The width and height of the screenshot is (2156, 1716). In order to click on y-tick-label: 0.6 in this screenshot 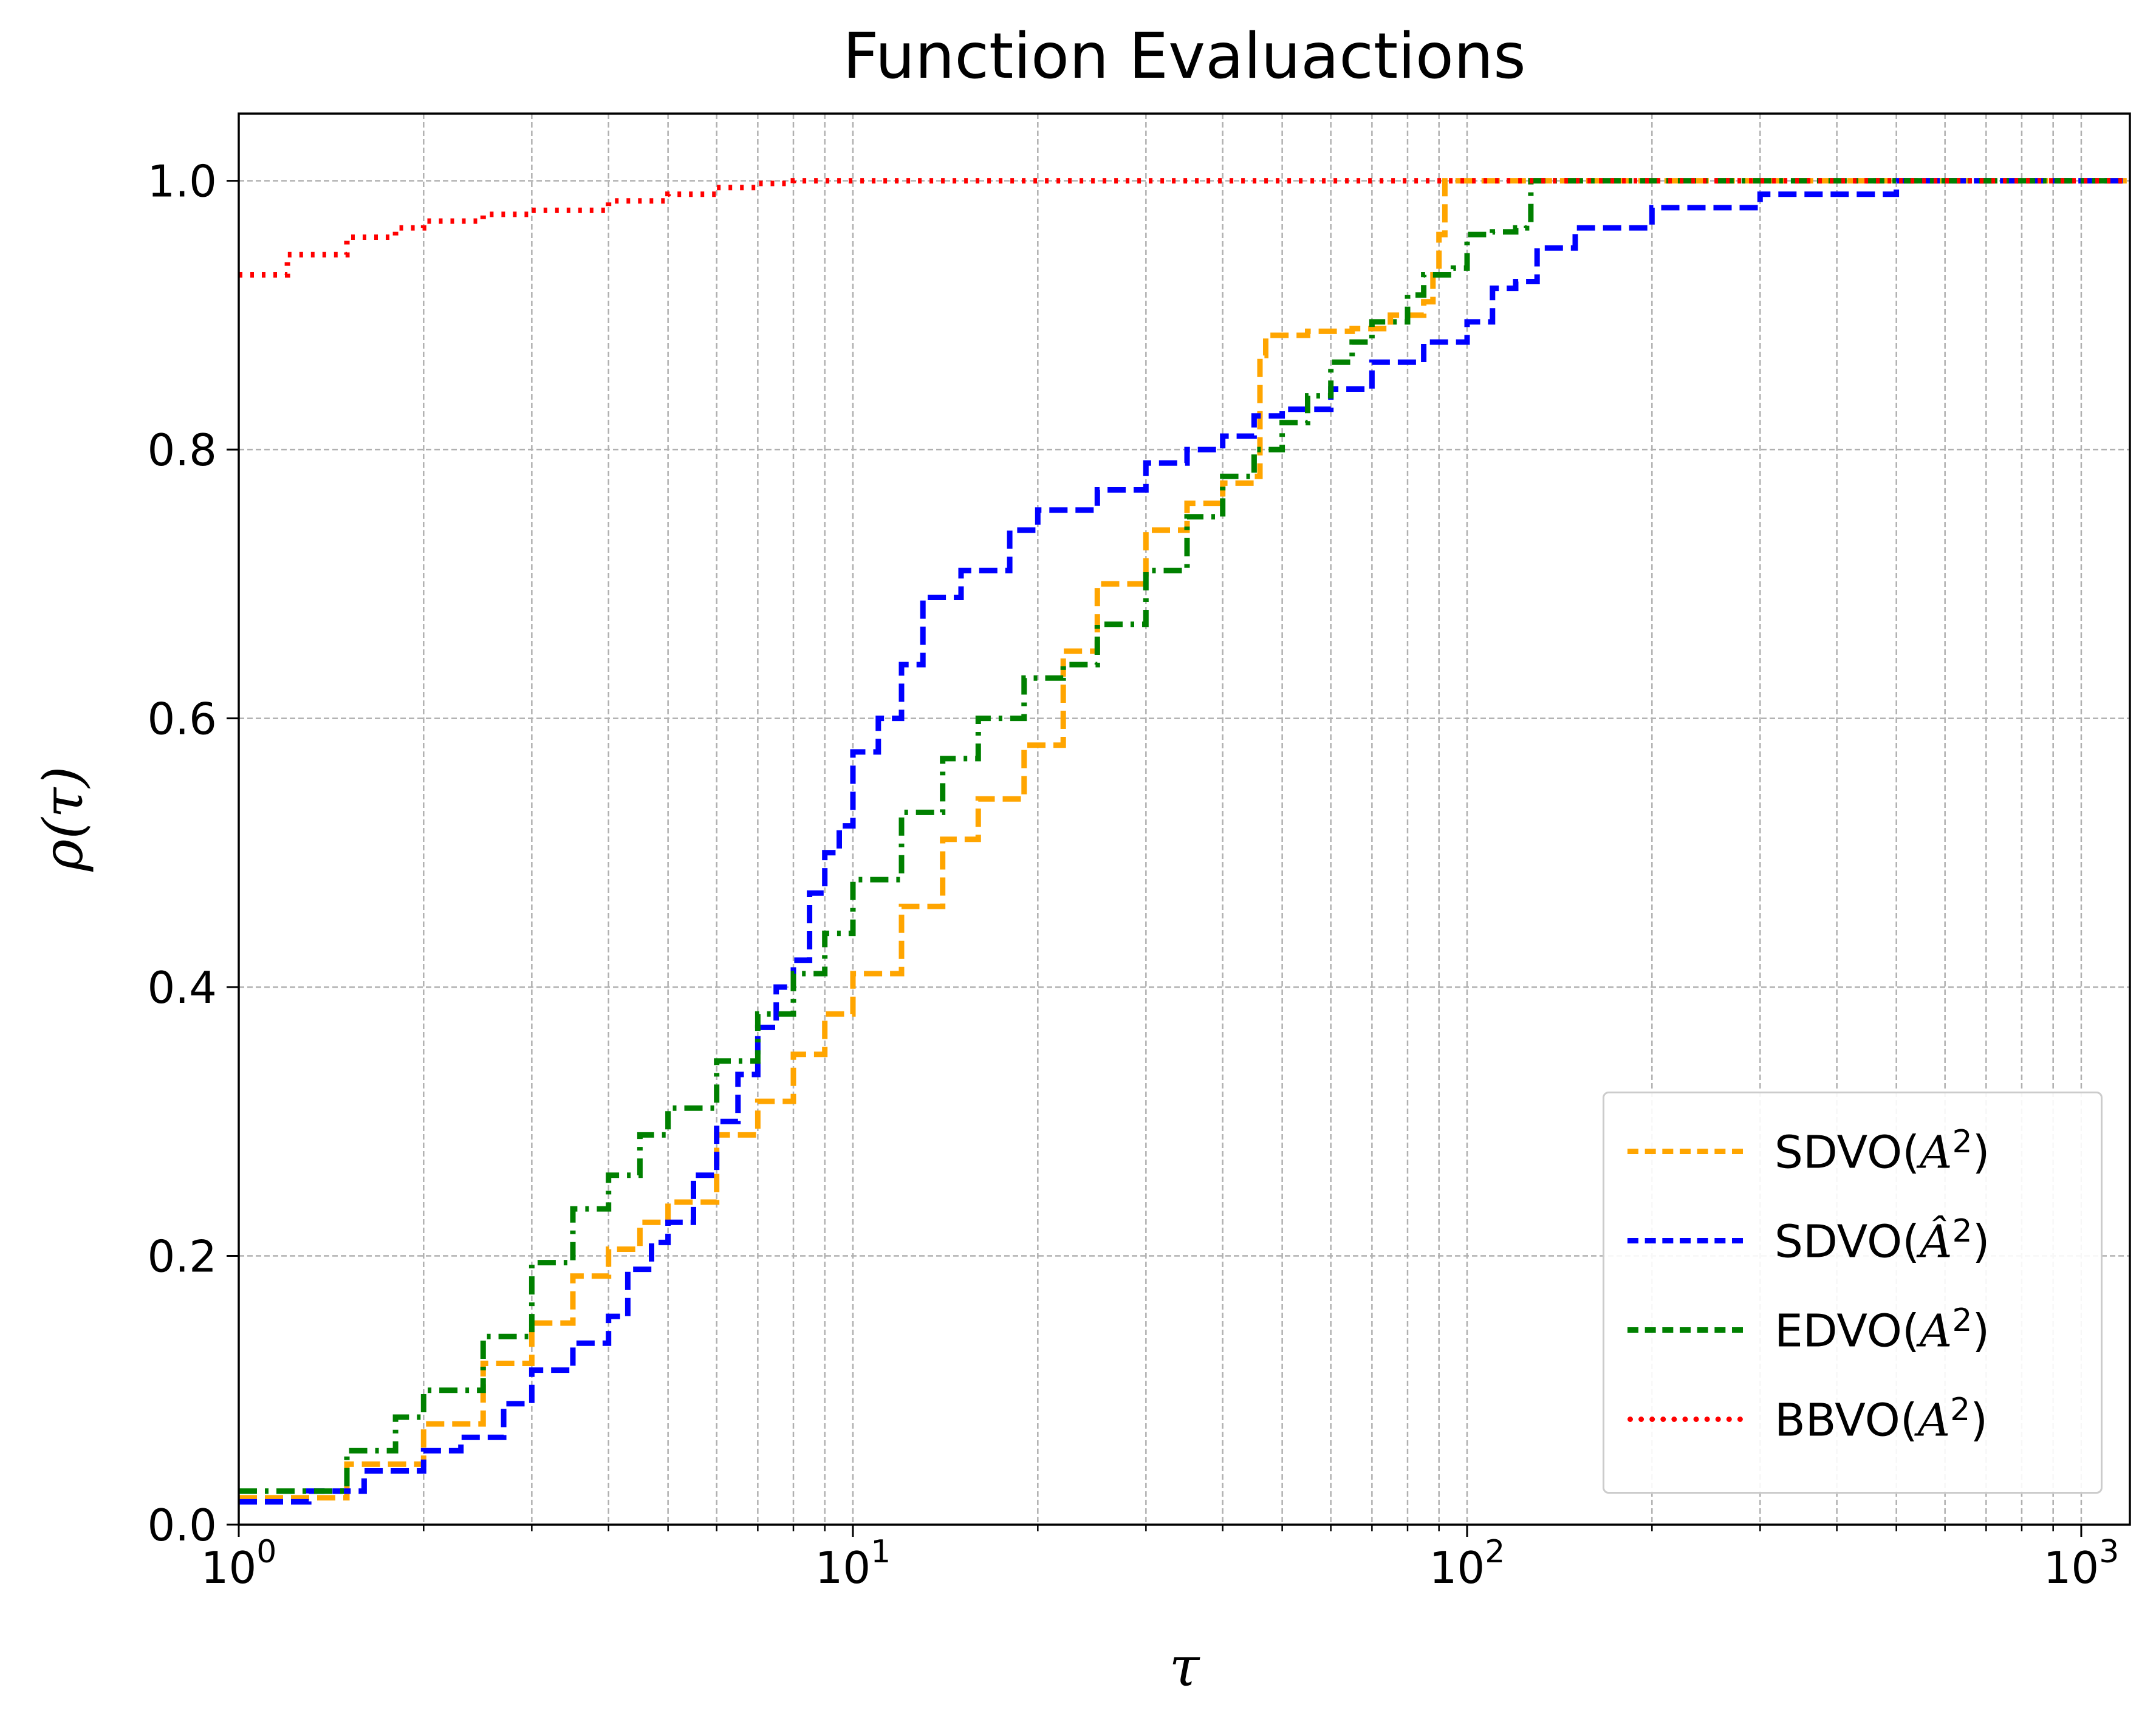, I will do `click(182, 719)`.